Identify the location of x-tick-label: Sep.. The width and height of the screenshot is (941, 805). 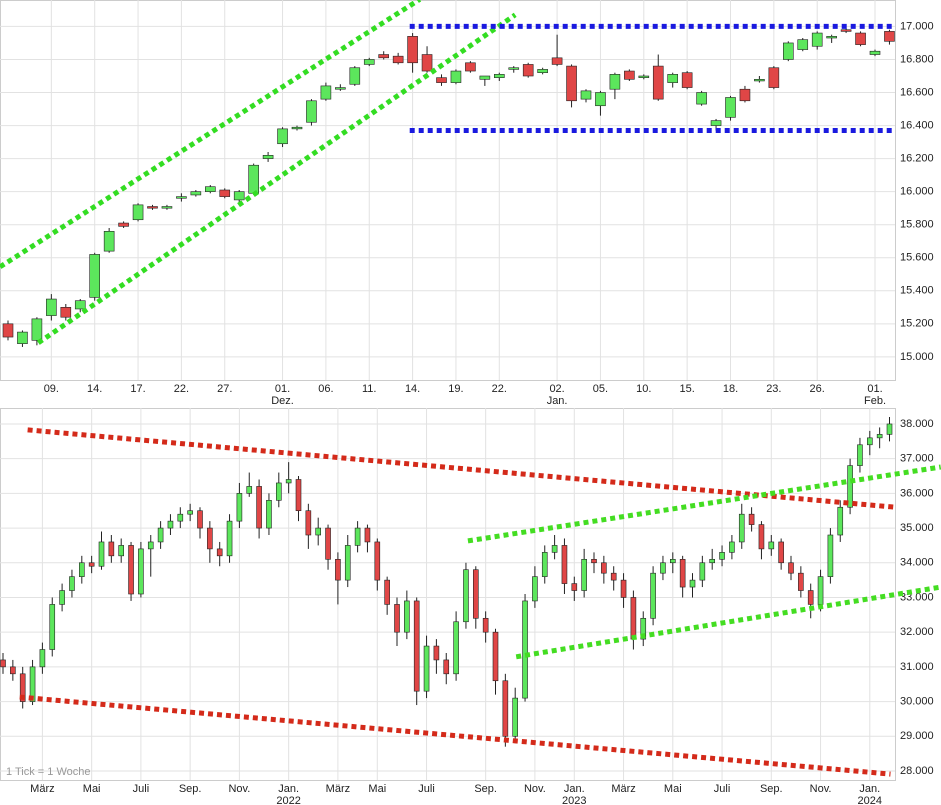
(190, 789).